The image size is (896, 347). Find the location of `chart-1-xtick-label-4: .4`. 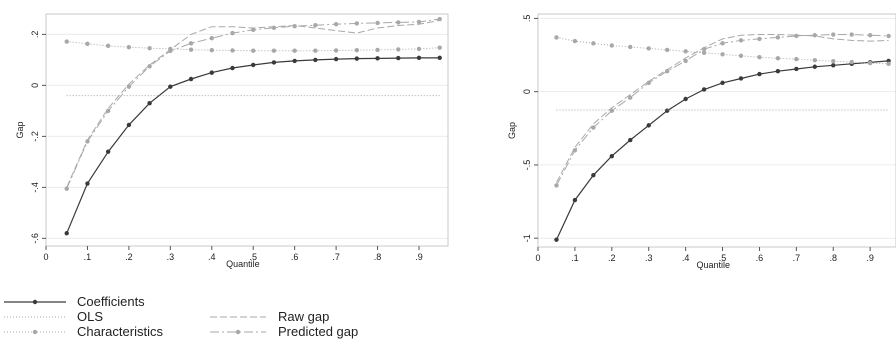

chart-1-xtick-label-4: .4 is located at coordinates (212, 257).